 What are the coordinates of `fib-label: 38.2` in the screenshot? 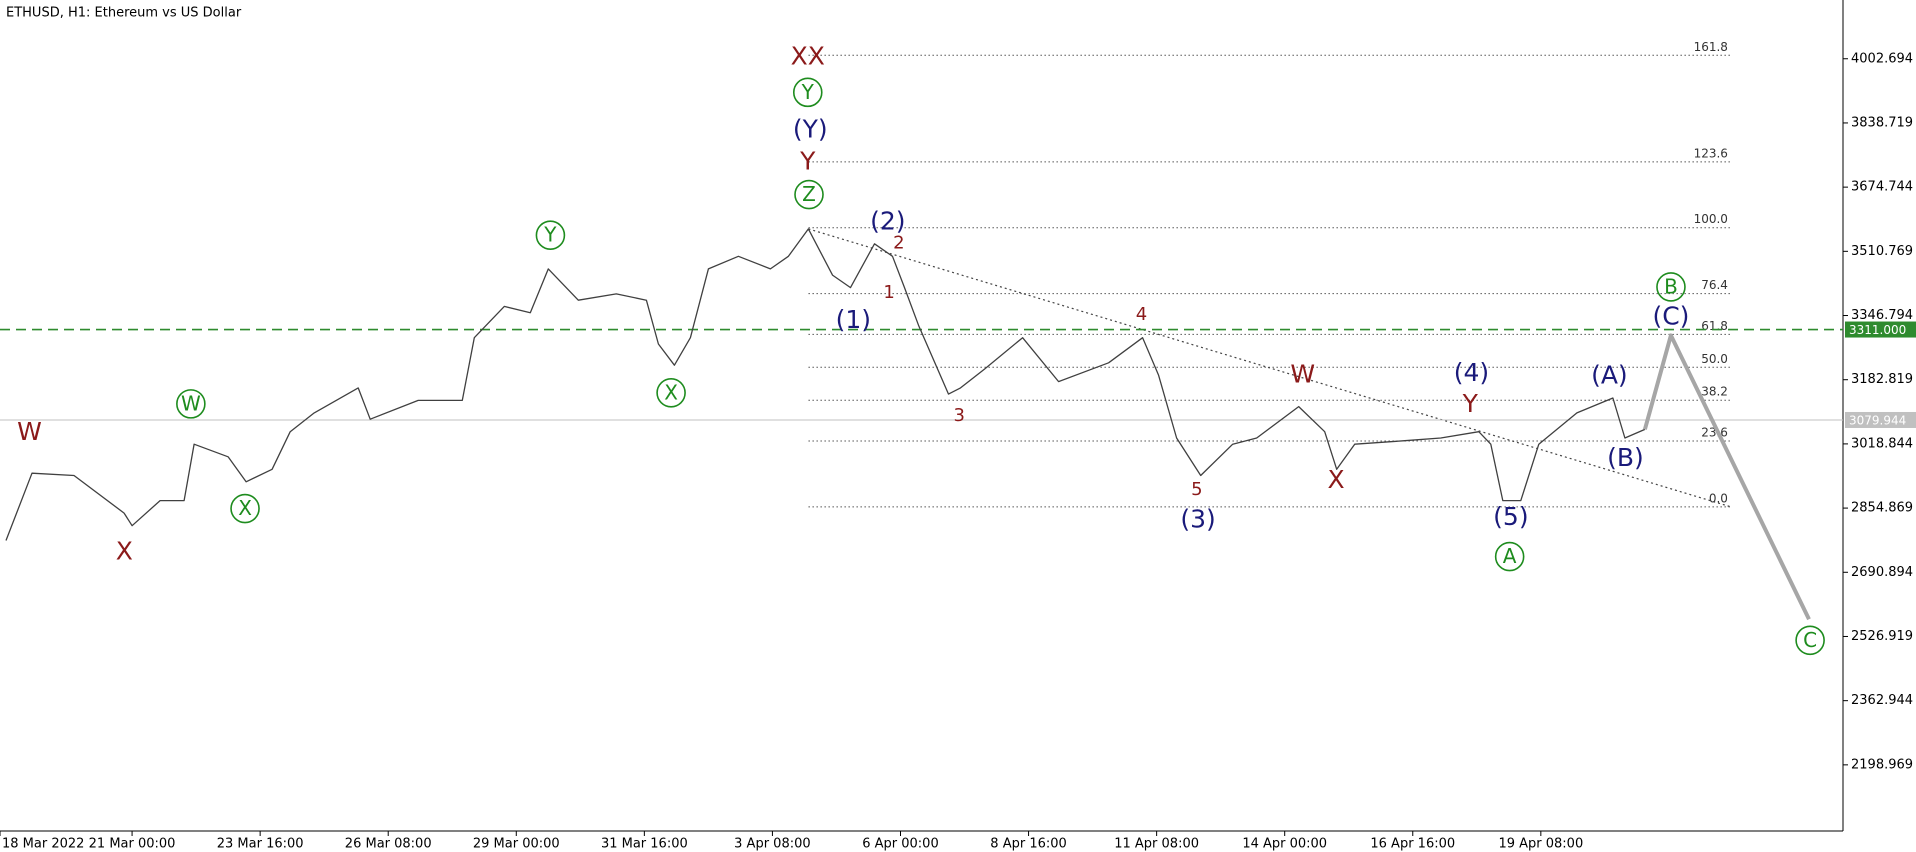 It's located at (1714, 392).